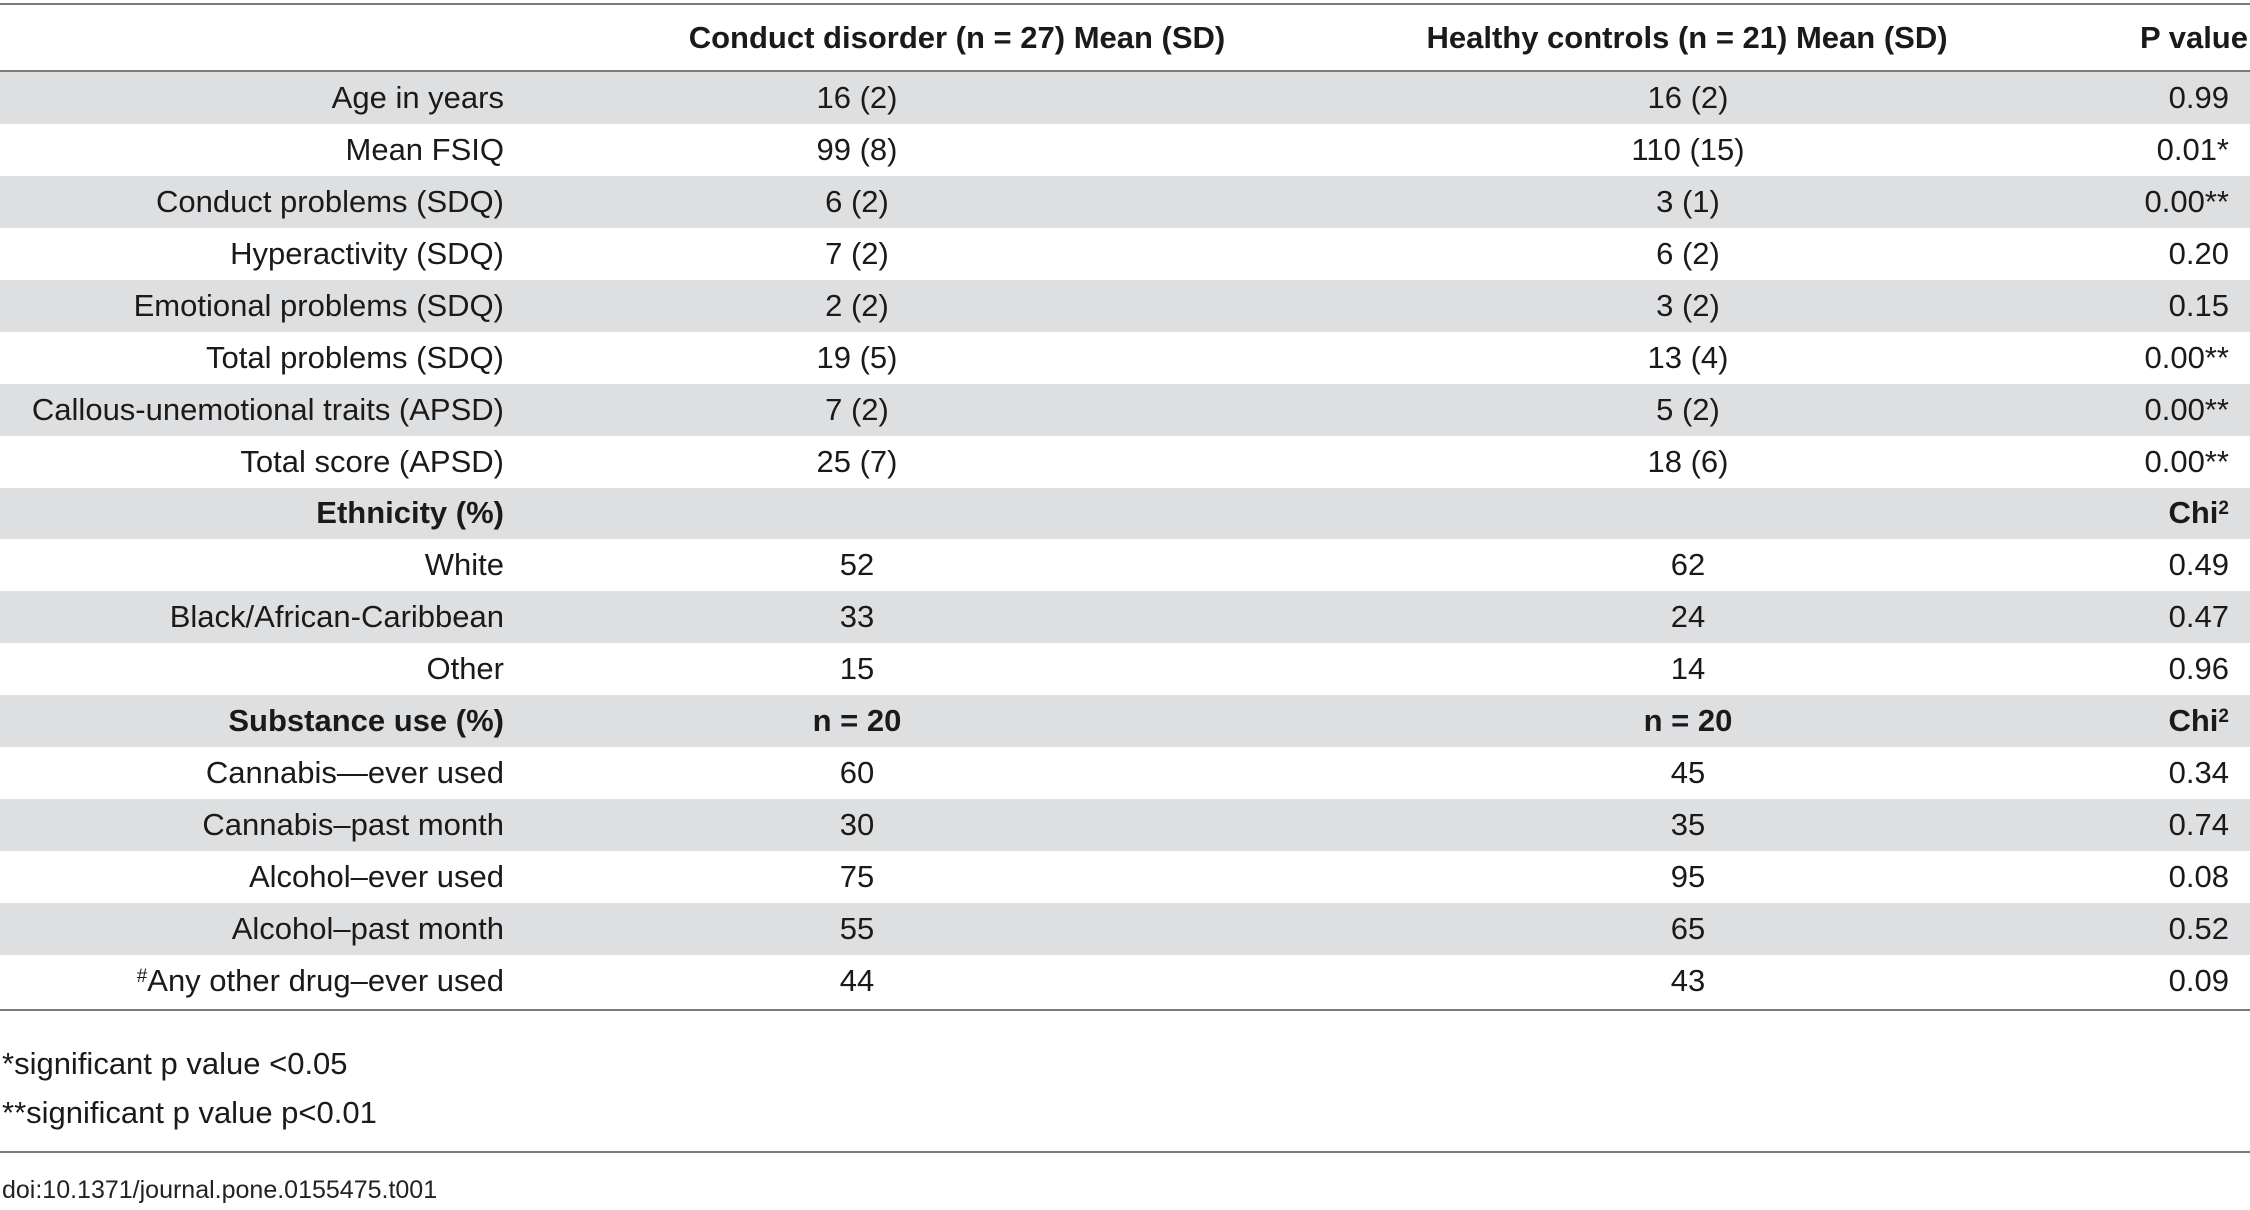  I want to click on table-row: Alcohol–ever used 75 95 0.08, so click(1125, 877).